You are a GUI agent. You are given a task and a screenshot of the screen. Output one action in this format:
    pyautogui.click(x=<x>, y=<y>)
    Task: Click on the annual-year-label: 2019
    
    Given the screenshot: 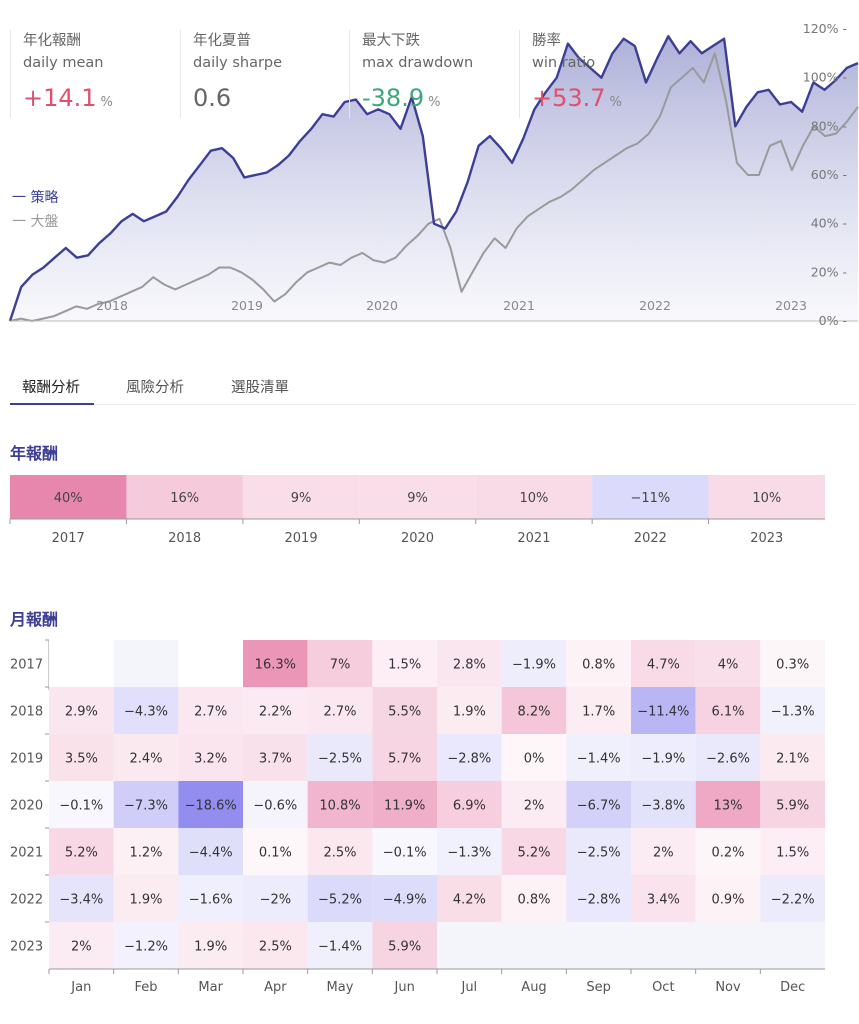 What is the action you would take?
    pyautogui.click(x=301, y=538)
    